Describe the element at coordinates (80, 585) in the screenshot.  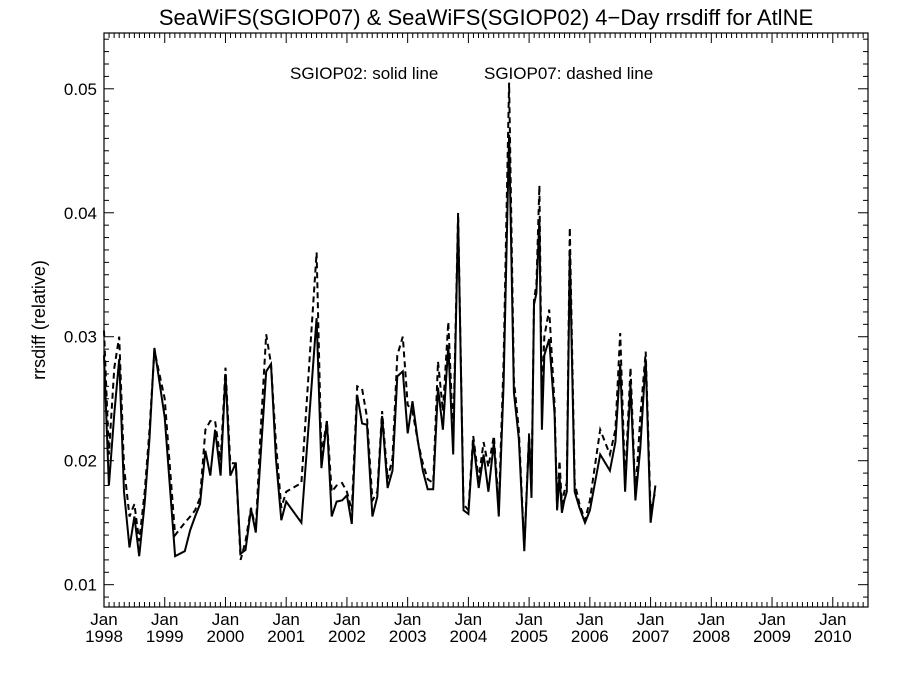
I see `y-tick-label: 0.01` at that location.